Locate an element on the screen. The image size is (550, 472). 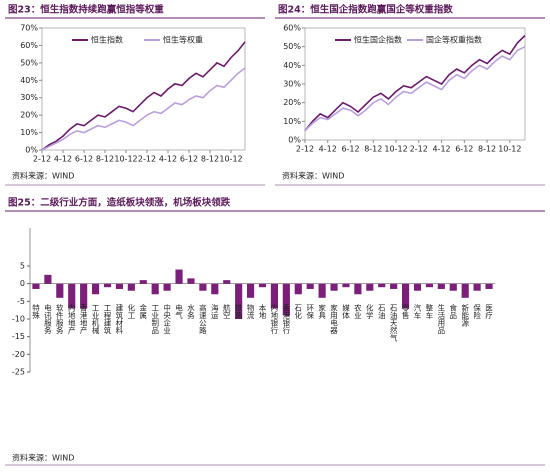
x-tick-label: 汽车 is located at coordinates (417, 312).